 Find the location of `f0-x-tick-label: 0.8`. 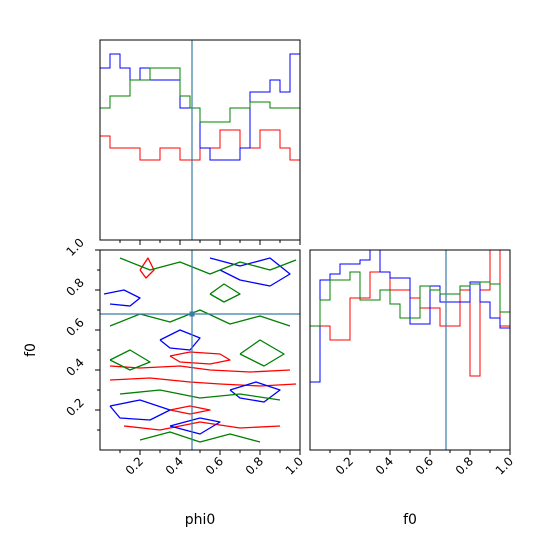

f0-x-tick-label: 0.8 is located at coordinates (464, 465).